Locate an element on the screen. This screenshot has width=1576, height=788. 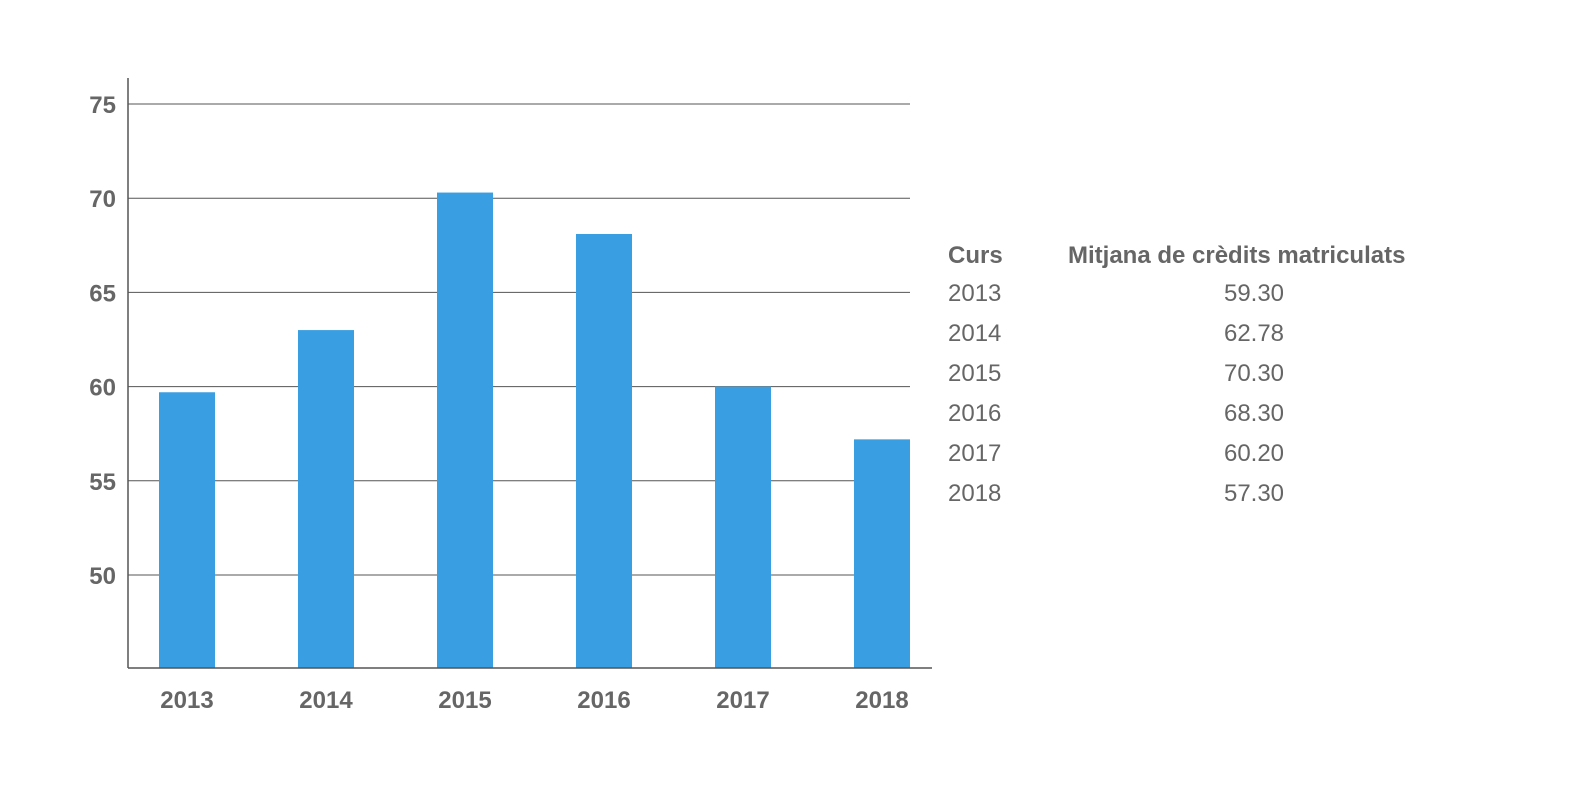
table-cell-year: 2014 is located at coordinates (975, 333).